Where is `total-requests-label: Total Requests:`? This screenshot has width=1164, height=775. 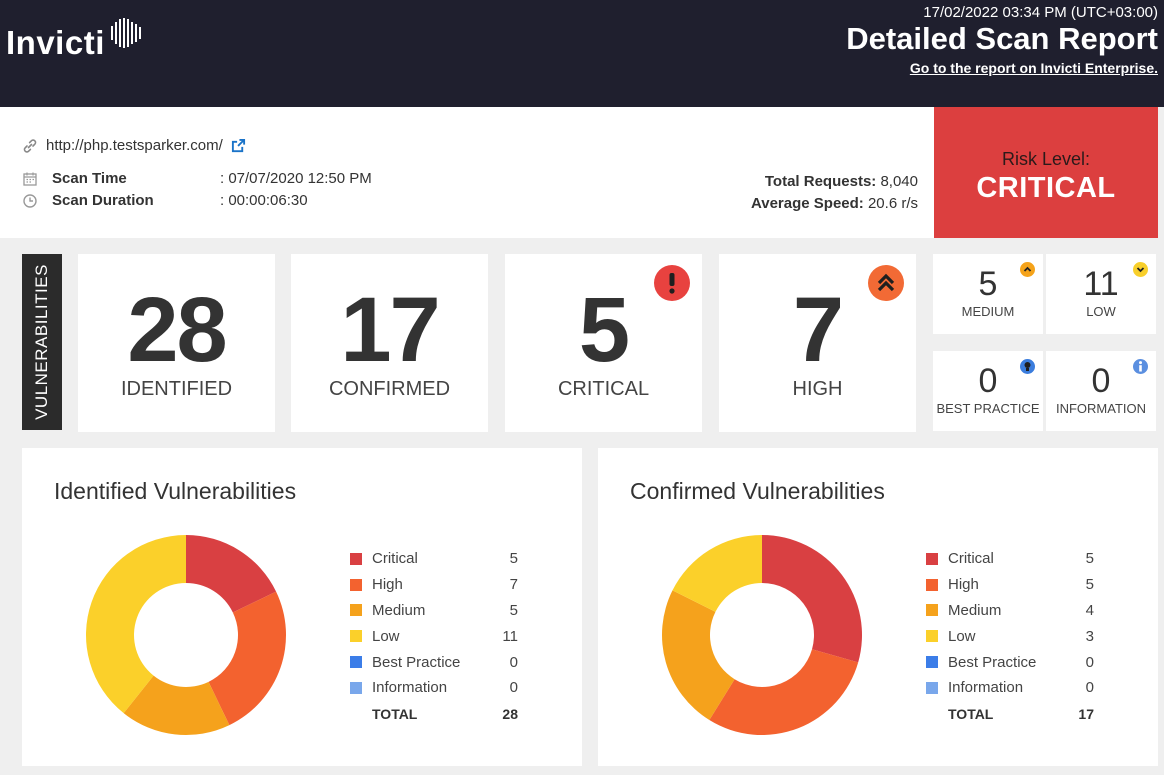
total-requests-label: Total Requests: is located at coordinates (820, 181).